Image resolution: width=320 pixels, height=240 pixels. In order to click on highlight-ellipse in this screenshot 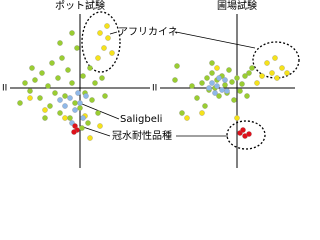, I will do `click(101, 42)`.